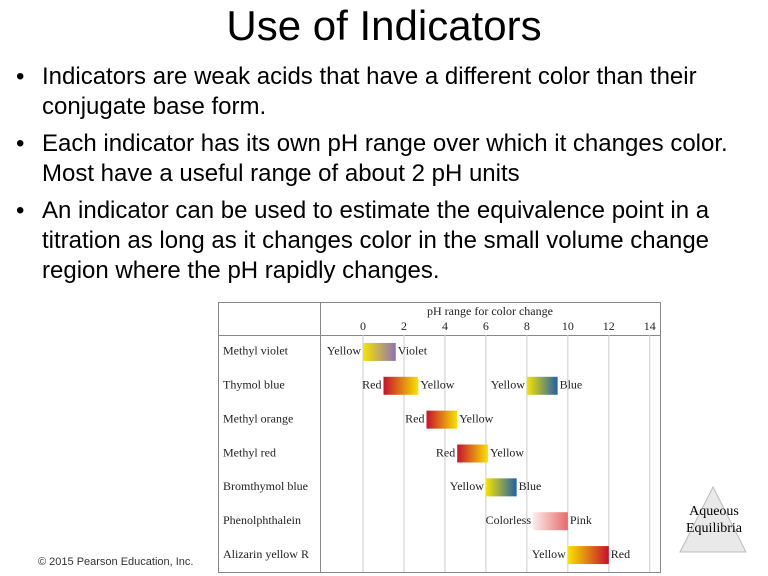 This screenshot has width=768, height=576. I want to click on x-tick-label: 2, so click(404, 326).